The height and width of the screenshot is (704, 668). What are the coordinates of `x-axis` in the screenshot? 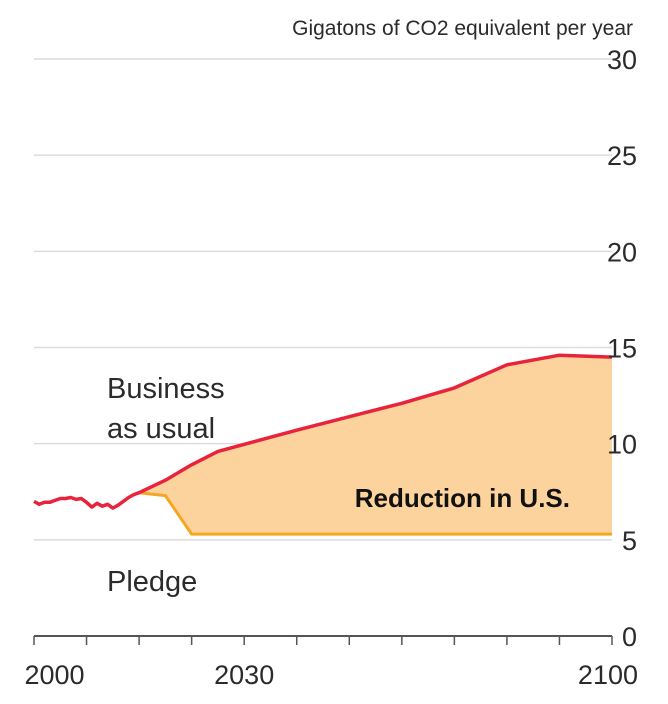 It's located at (323, 640).